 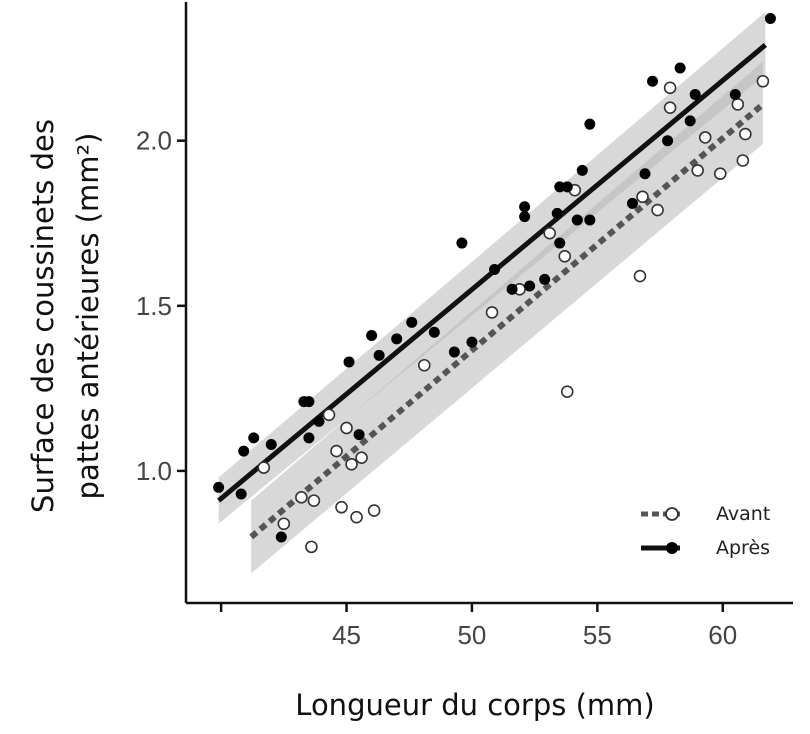 I want to click on x-tick-label: 55, so click(x=597, y=635).